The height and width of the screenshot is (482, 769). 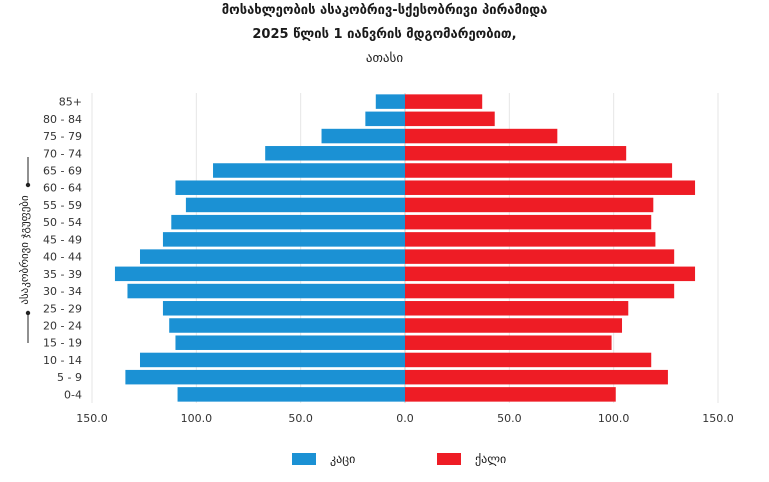 What do you see at coordinates (62, 291) in the screenshot?
I see `category-label: 30 - 34` at bounding box center [62, 291].